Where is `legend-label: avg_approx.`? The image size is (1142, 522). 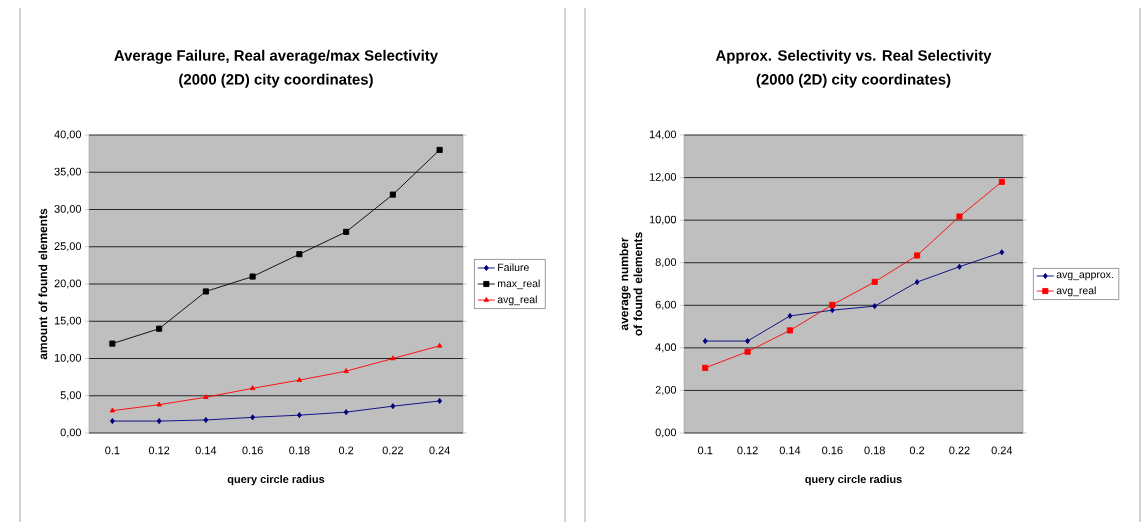
legend-label: avg_approx. is located at coordinates (1084, 276).